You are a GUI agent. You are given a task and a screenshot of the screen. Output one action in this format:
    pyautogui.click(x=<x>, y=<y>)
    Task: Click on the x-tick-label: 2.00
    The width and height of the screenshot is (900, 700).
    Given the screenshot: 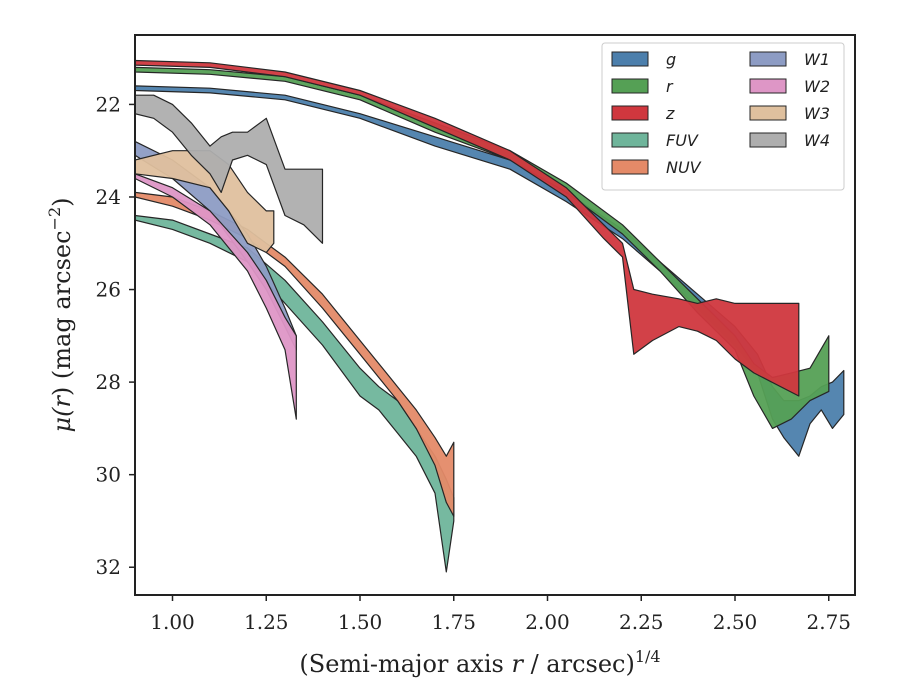 What is the action you would take?
    pyautogui.click(x=547, y=622)
    